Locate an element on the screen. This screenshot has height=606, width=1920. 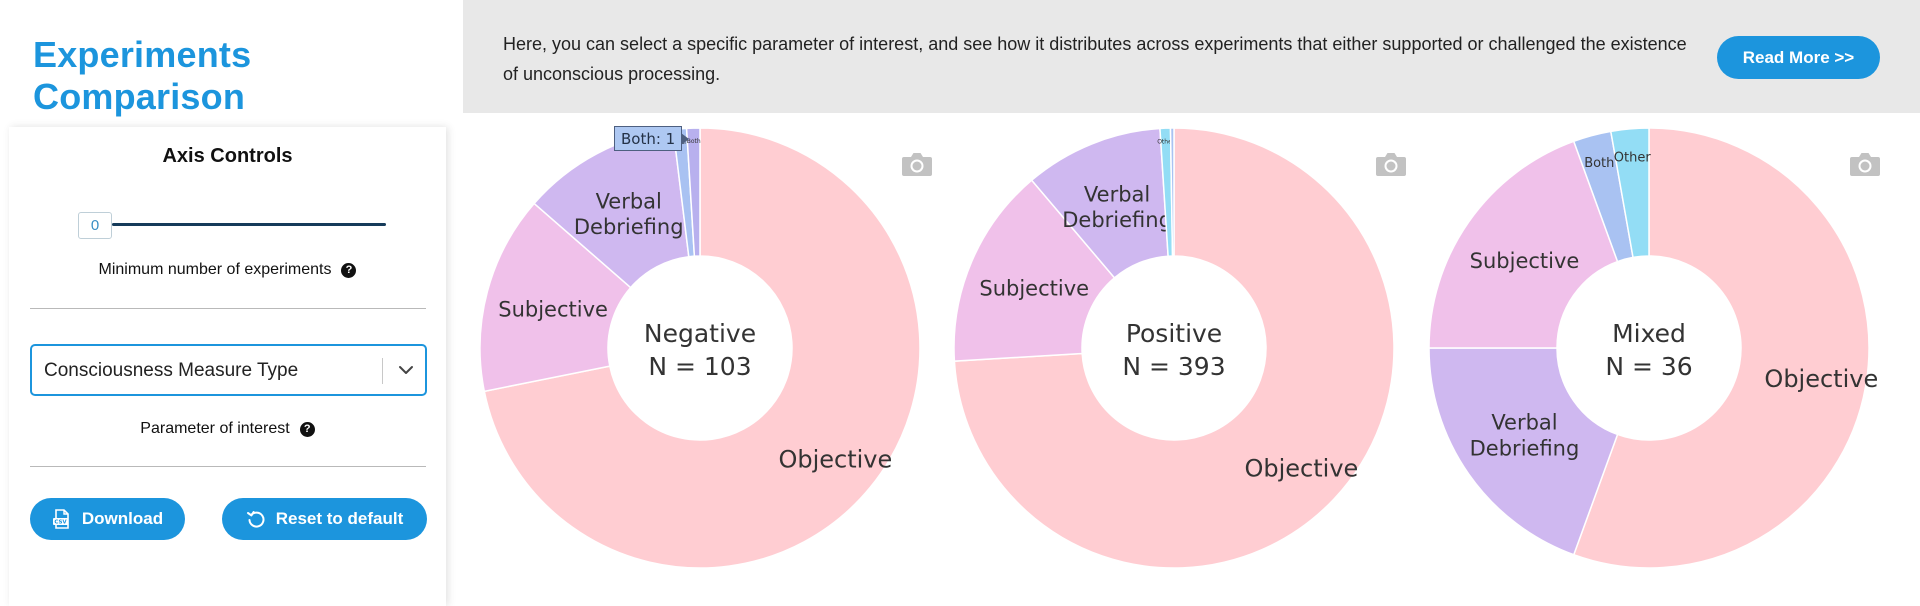
slice-verbal-debriefing is located at coordinates (1523, 451).